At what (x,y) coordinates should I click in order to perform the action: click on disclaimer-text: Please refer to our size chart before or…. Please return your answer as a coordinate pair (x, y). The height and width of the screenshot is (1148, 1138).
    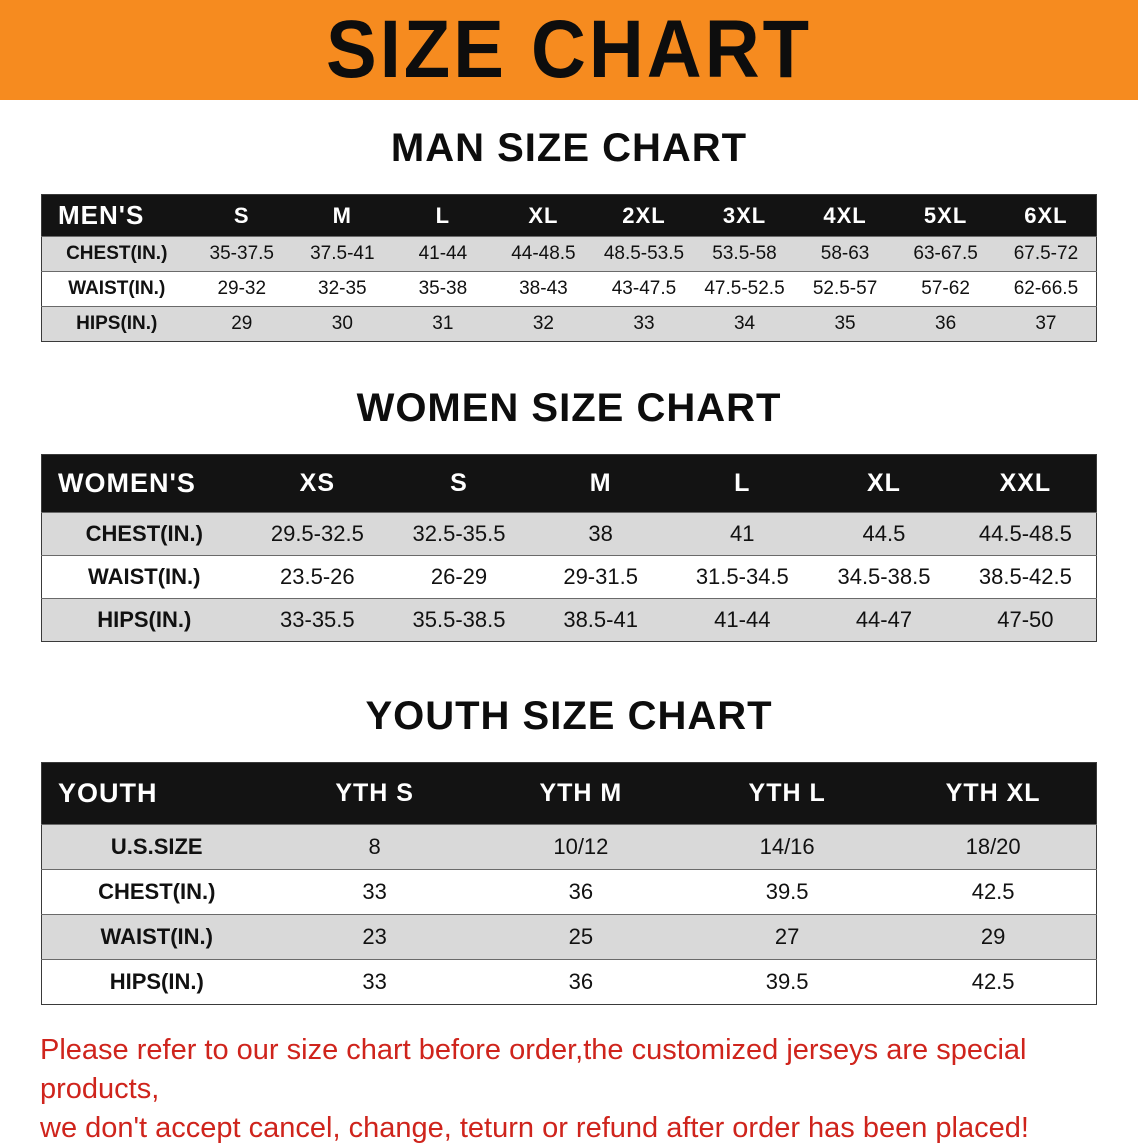
    Looking at the image, I should click on (569, 1089).